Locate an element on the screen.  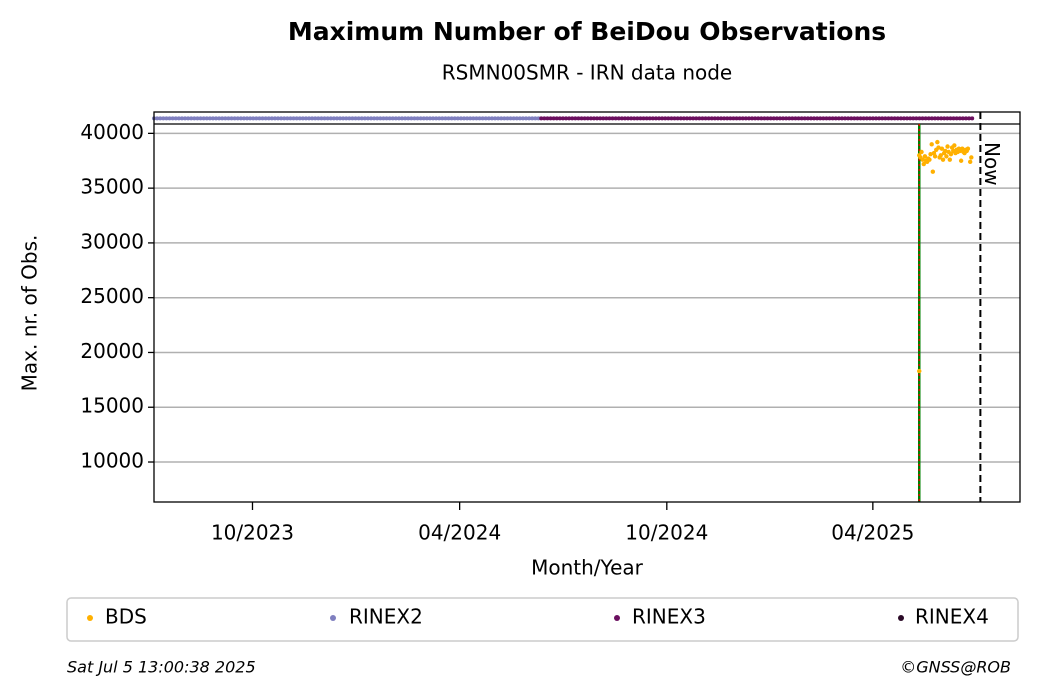
y-tick-label: 10000 is located at coordinates (112, 461).